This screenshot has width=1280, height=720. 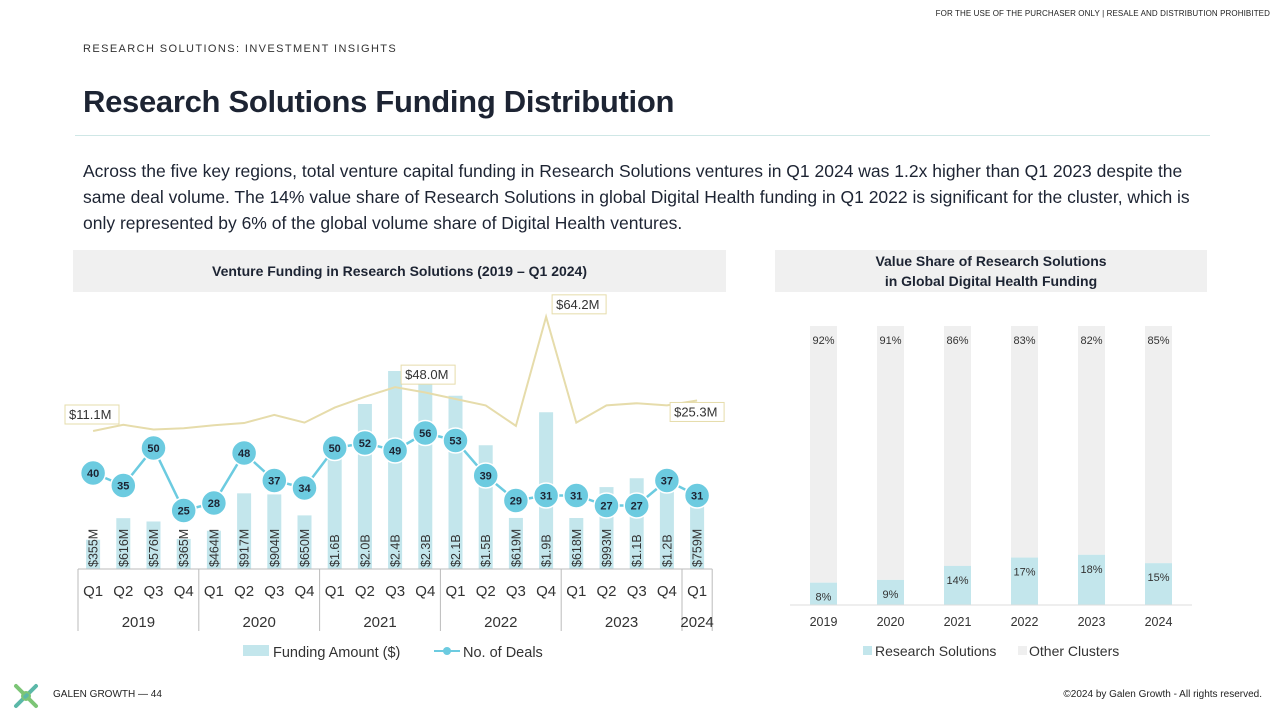 What do you see at coordinates (935, 651) in the screenshot?
I see `legend-research-solutions-label: Research Solutions` at bounding box center [935, 651].